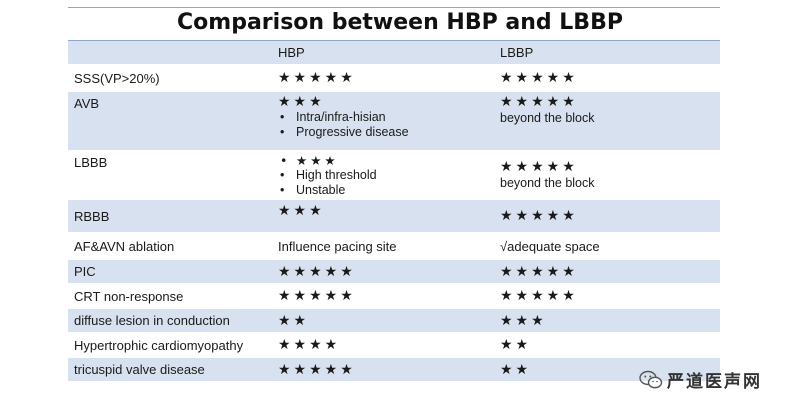 The width and height of the screenshot is (800, 404). Describe the element at coordinates (170, 246) in the screenshot. I see `row-label: AF&AVN ablation` at that location.